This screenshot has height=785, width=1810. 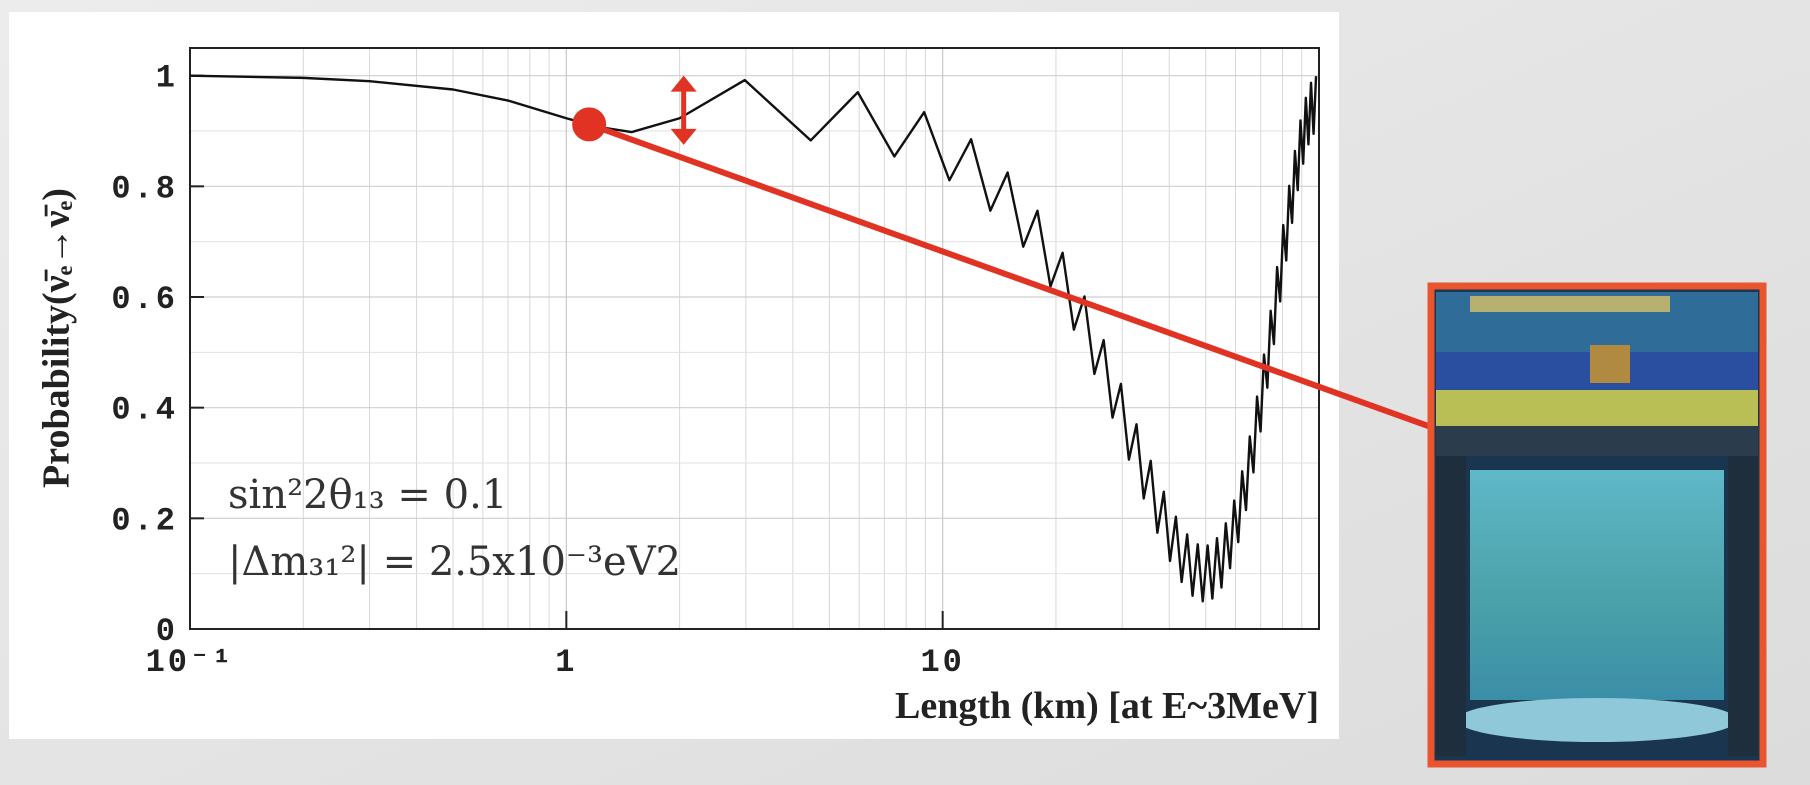 I want to click on detector-image, so click(x=1597, y=525).